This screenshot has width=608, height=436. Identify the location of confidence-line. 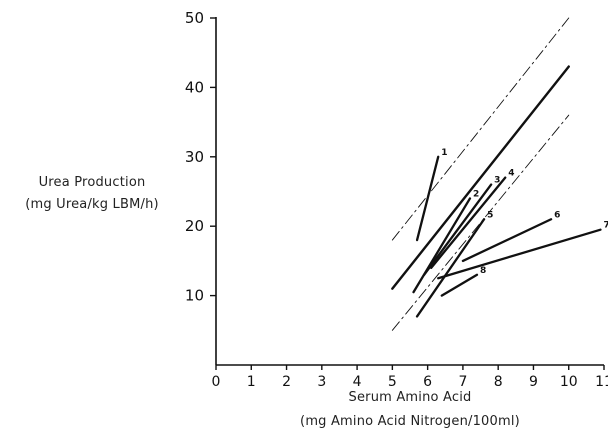
(480, 222).